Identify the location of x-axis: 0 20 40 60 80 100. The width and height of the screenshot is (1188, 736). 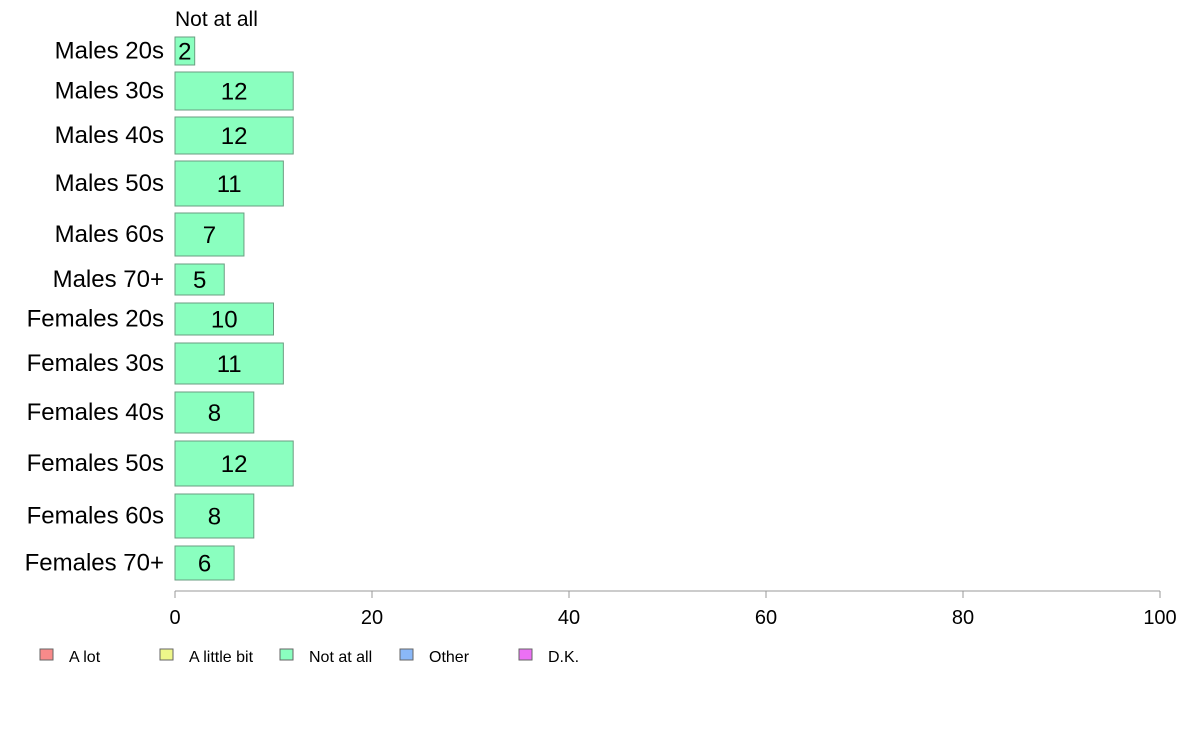
(673, 609).